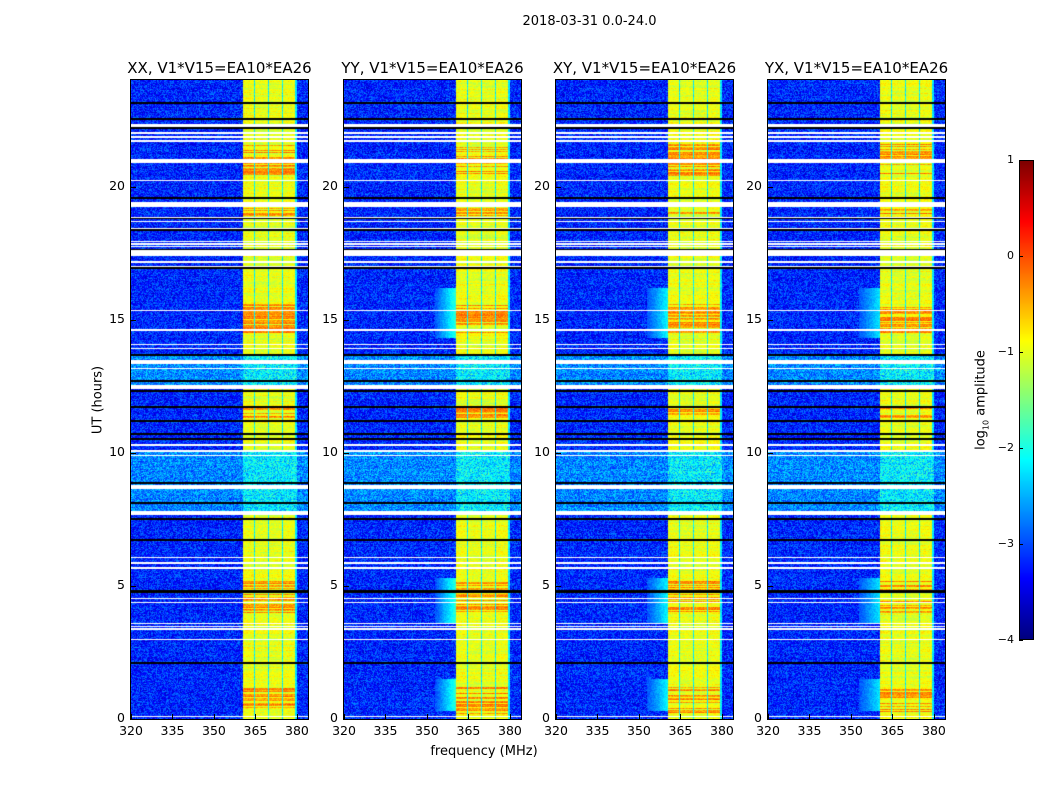 This screenshot has height=800, width=1050. I want to click on colorbar-tick-label: −2, so click(1005, 447).